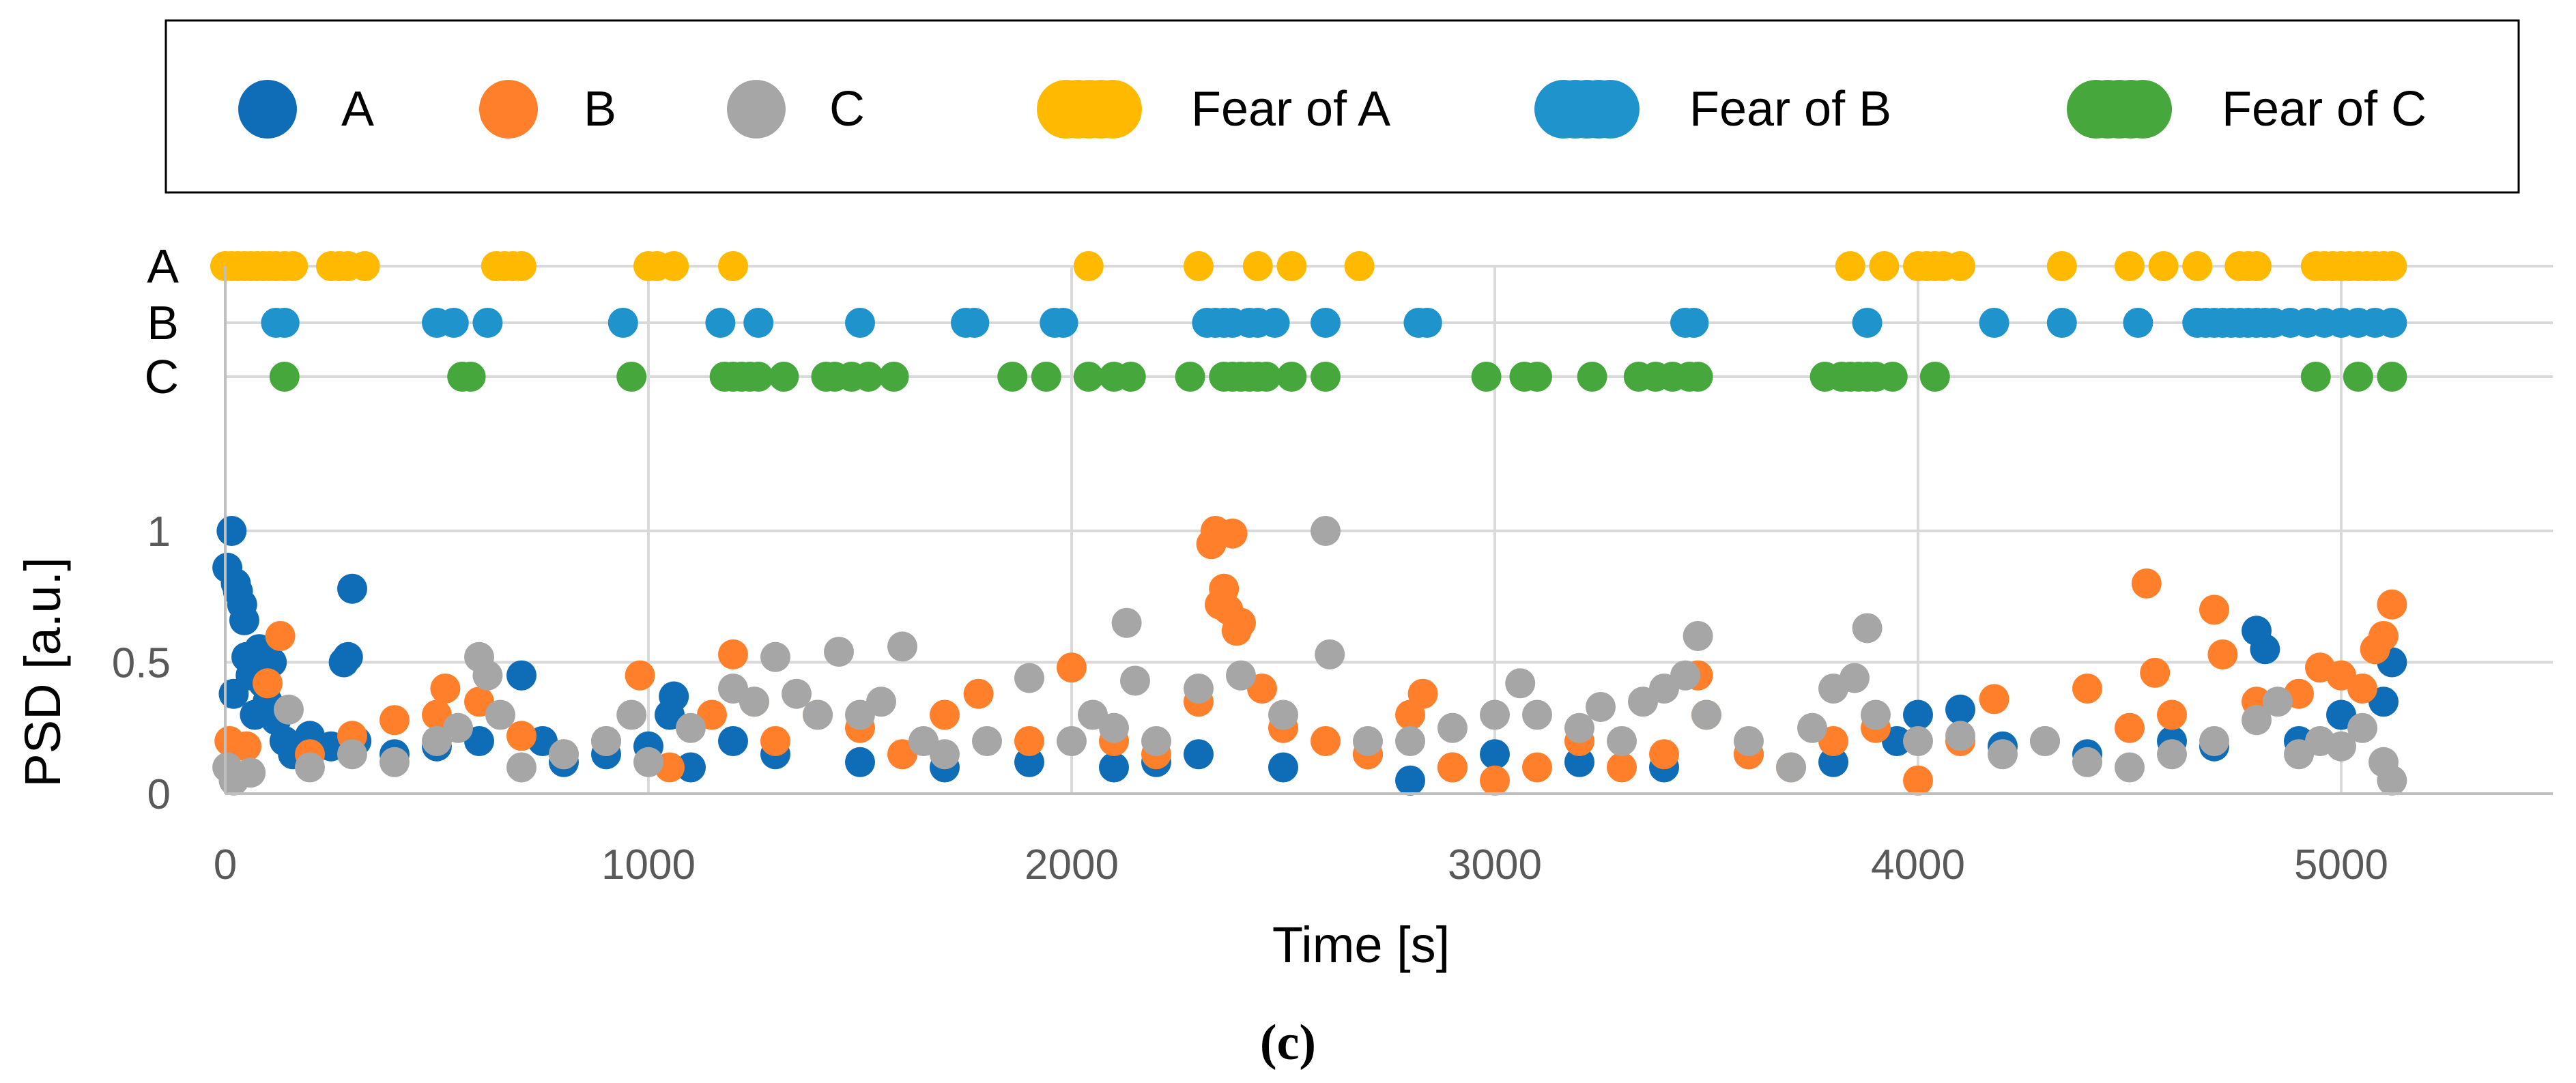  Describe the element at coordinates (159, 794) in the screenshot. I see `y-tick-label: 0` at that location.